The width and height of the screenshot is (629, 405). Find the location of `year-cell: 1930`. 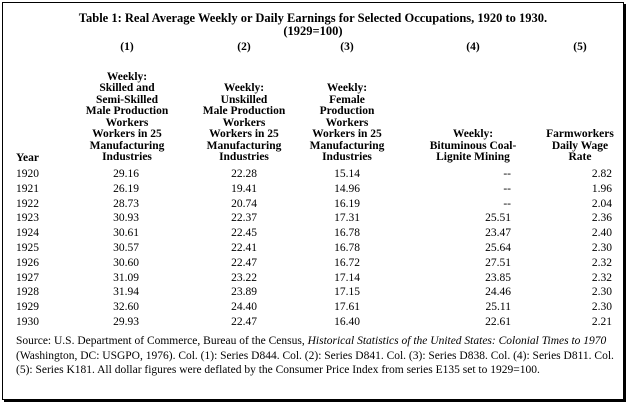

year-cell: 1930 is located at coordinates (27, 322).